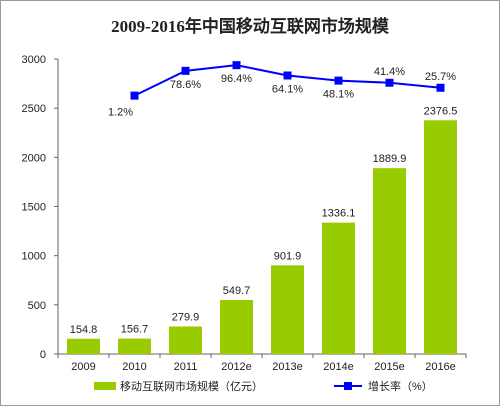 Image resolution: width=500 pixels, height=406 pixels. What do you see at coordinates (389, 367) in the screenshot?
I see `x-tick-label: 2015e` at bounding box center [389, 367].